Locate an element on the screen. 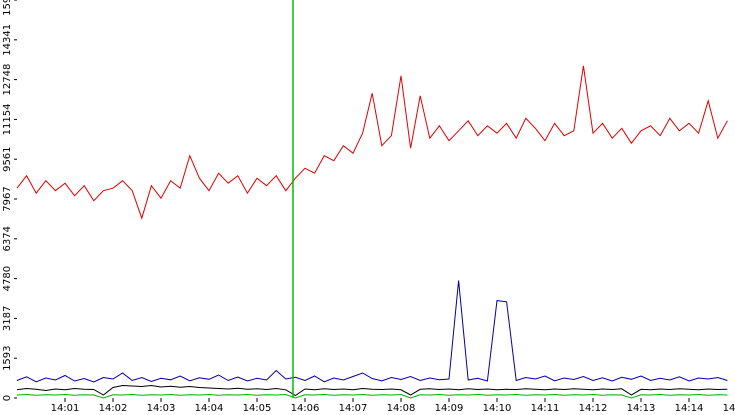  y-tick-label: 7967 is located at coordinates (7, 198).